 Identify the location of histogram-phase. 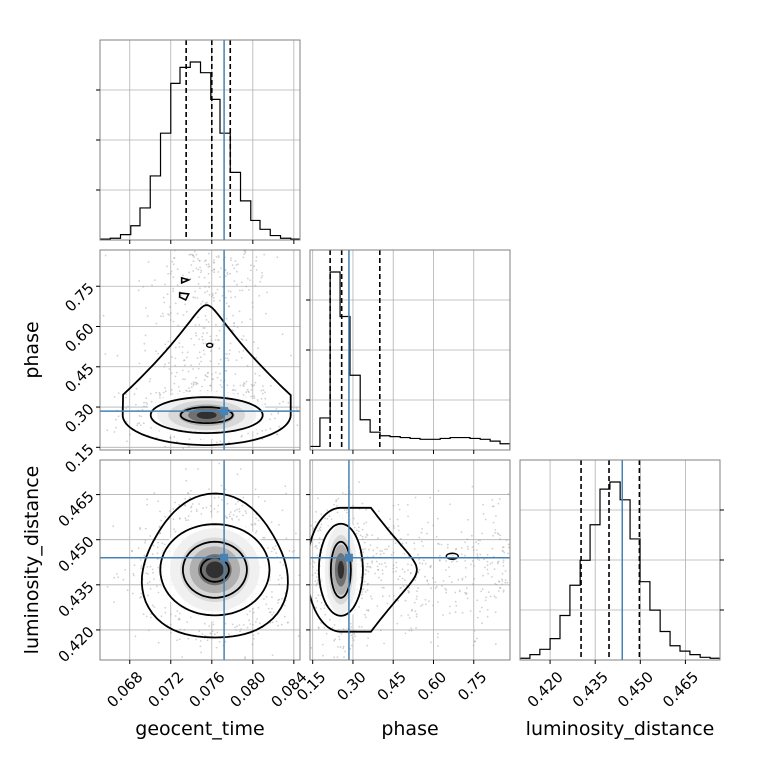
(410, 360).